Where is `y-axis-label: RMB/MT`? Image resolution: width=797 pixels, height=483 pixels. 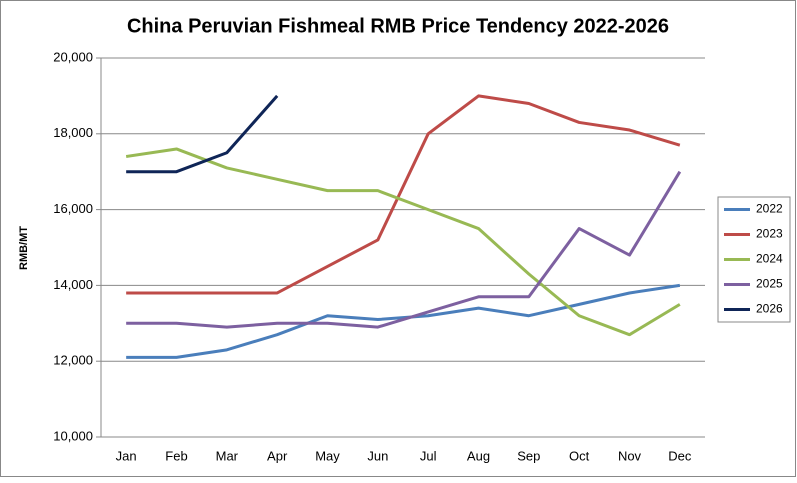 y-axis-label: RMB/MT is located at coordinates (24, 248).